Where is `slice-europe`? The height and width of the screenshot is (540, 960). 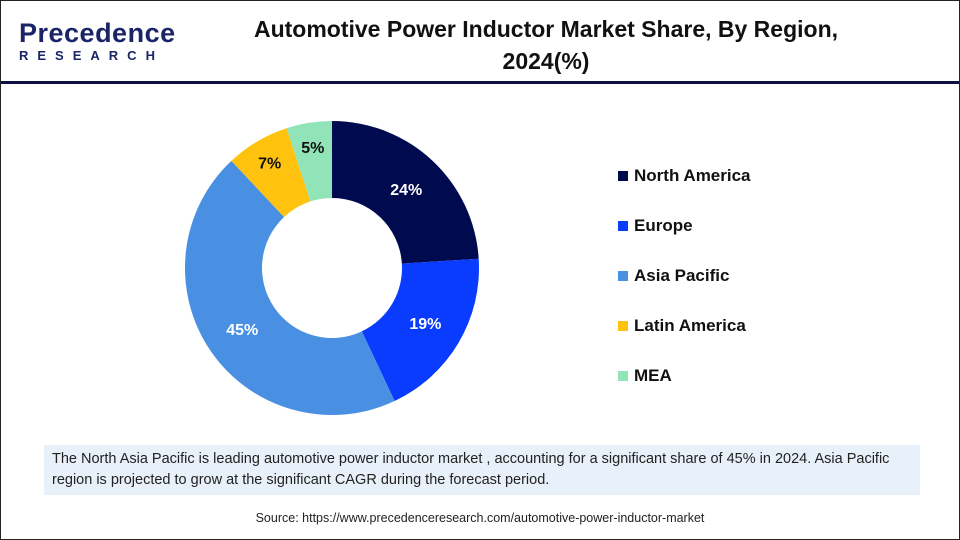
slice-europe is located at coordinates (420, 330).